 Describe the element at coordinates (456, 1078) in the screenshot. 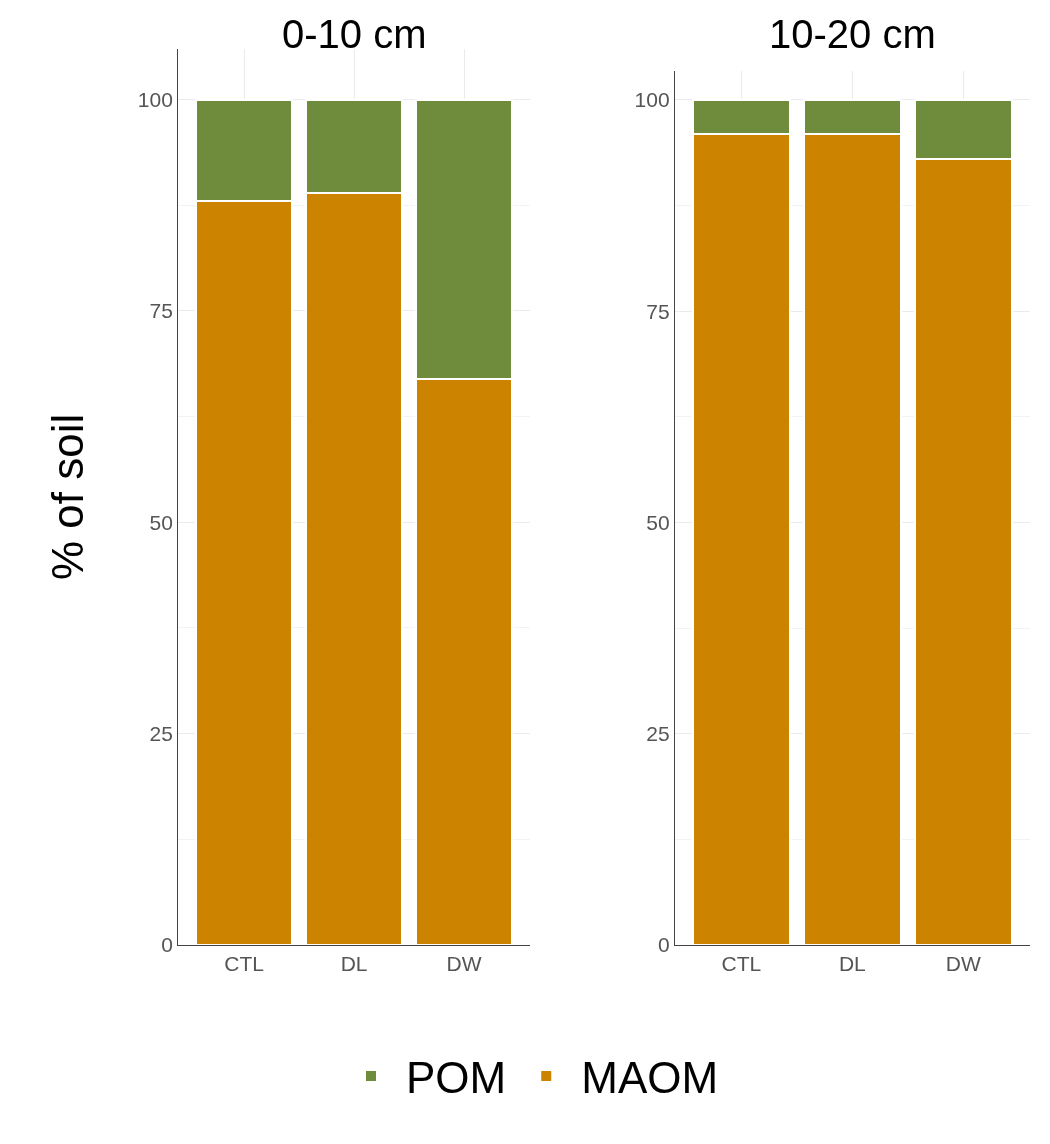

I see `legend-label: POM` at that location.